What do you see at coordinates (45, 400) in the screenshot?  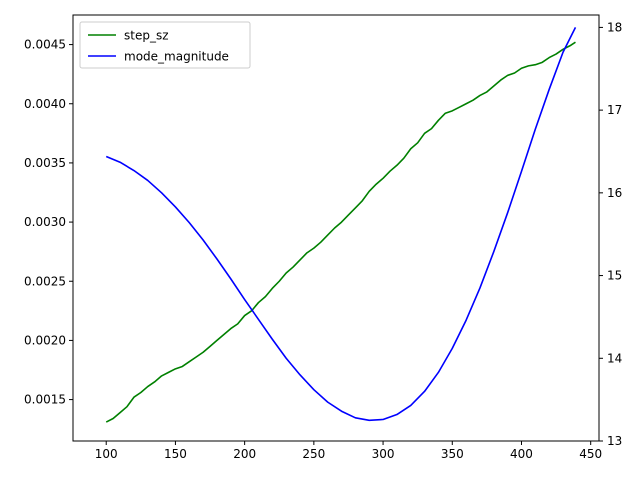 I see `y-left-tick-label: 0.0015` at bounding box center [45, 400].